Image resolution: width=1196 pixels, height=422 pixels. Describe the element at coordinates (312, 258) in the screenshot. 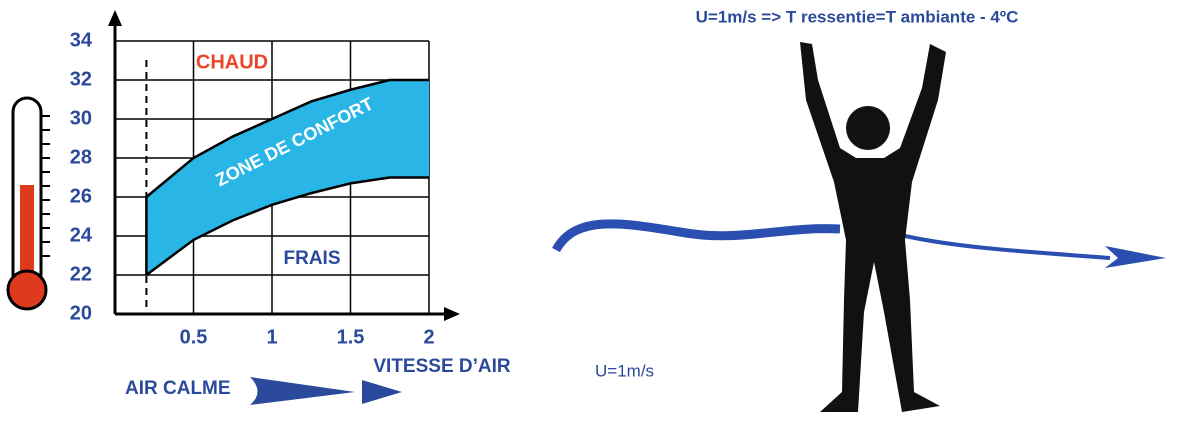

I see `cool-label: FRAIS` at that location.